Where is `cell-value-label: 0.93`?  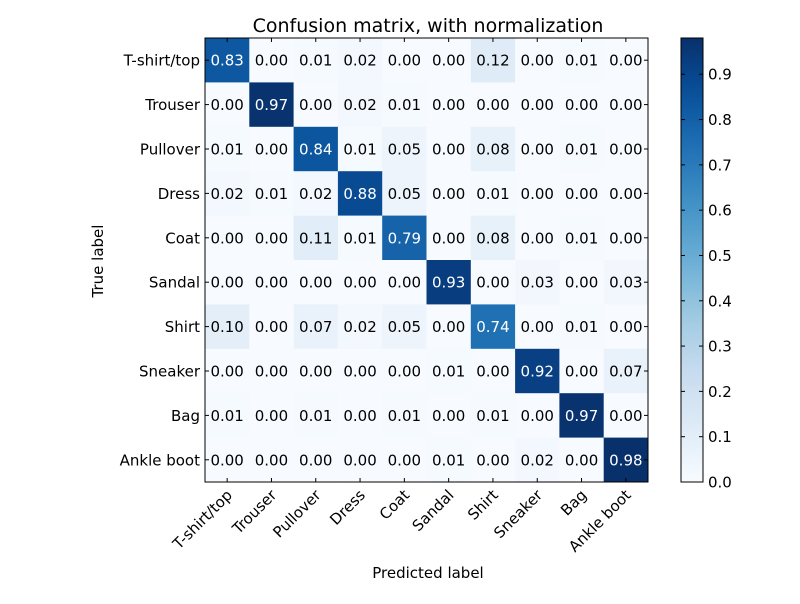 cell-value-label: 0.93 is located at coordinates (448, 283).